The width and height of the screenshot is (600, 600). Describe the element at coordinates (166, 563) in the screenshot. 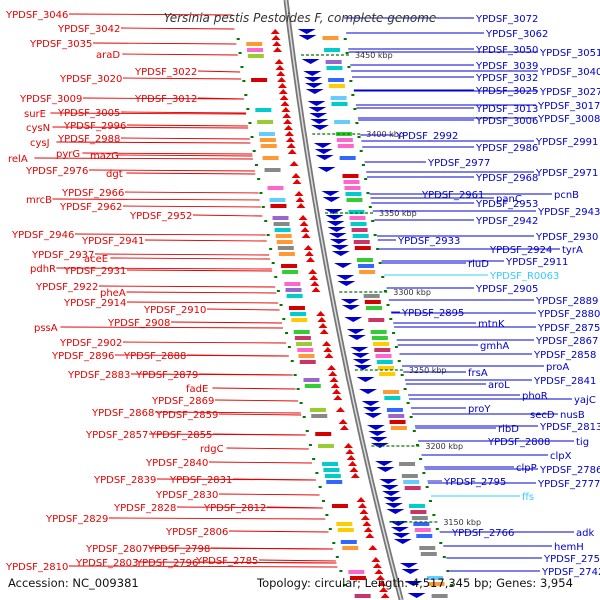

I see `left-gene-label: YPDSF_2796` at that location.